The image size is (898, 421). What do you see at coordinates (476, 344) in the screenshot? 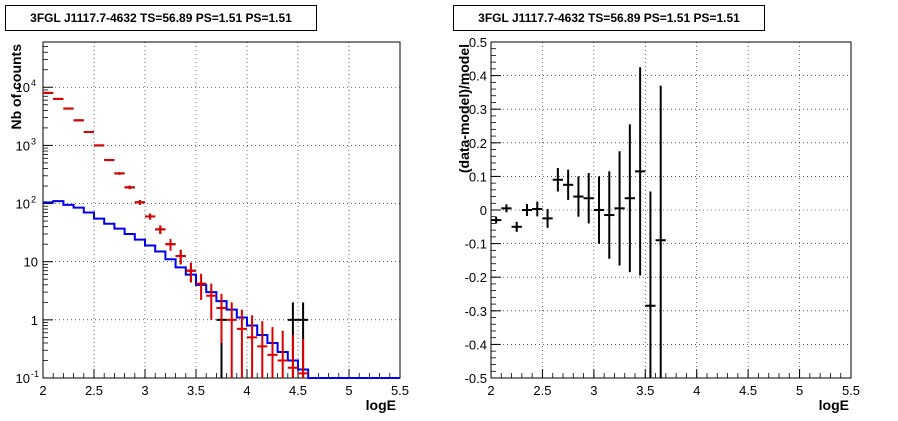
I see `y-tick-label: -0.4` at bounding box center [476, 344].